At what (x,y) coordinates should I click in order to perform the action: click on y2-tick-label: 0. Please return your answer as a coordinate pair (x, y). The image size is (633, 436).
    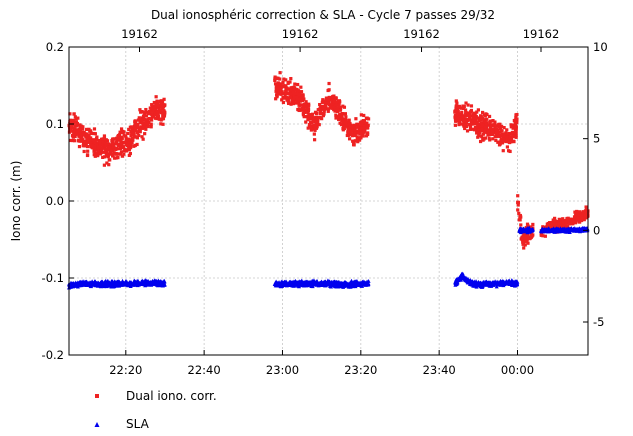
    Looking at the image, I should click on (596, 230).